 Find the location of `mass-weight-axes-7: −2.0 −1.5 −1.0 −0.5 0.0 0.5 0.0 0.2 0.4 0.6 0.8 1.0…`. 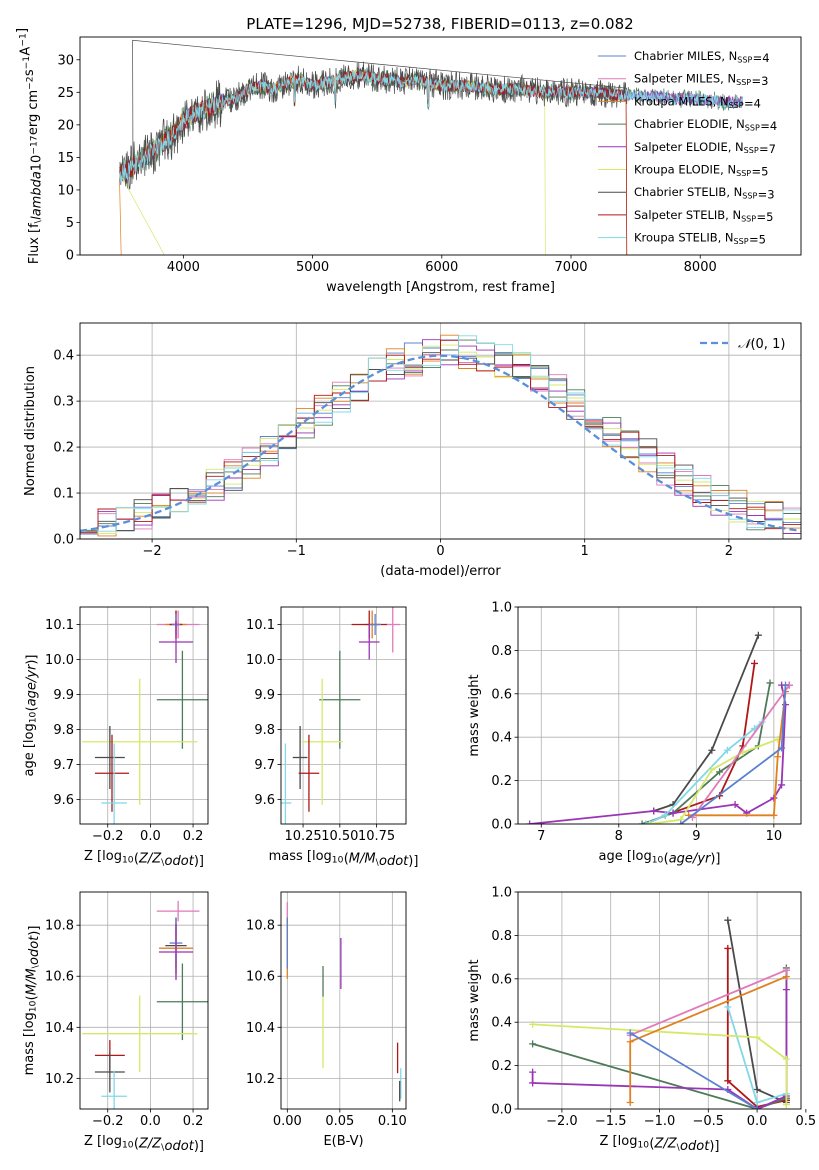

mass-weight-axes-7: −2.0 −1.5 −1.0 −0.5 0.0 0.5 0.0 0.2 0.4 0.6 0.8 1.0… is located at coordinates (641, 1020).